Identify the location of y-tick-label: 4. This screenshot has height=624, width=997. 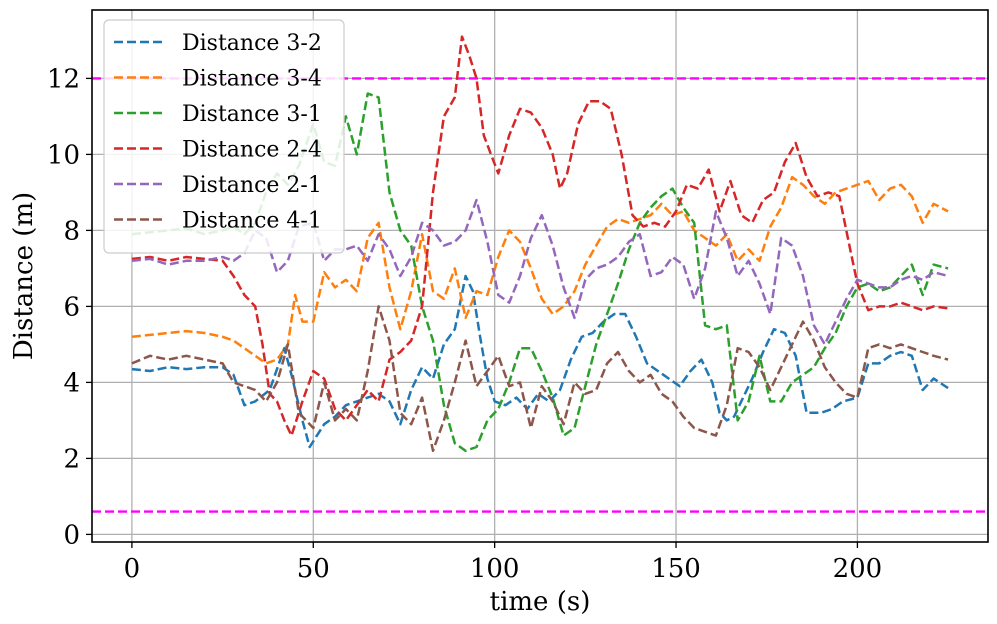
(71, 383).